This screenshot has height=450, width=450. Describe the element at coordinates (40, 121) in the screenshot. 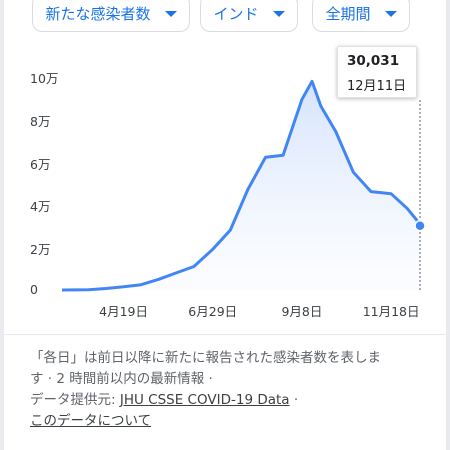

I see `y-tick-label: 8万` at that location.